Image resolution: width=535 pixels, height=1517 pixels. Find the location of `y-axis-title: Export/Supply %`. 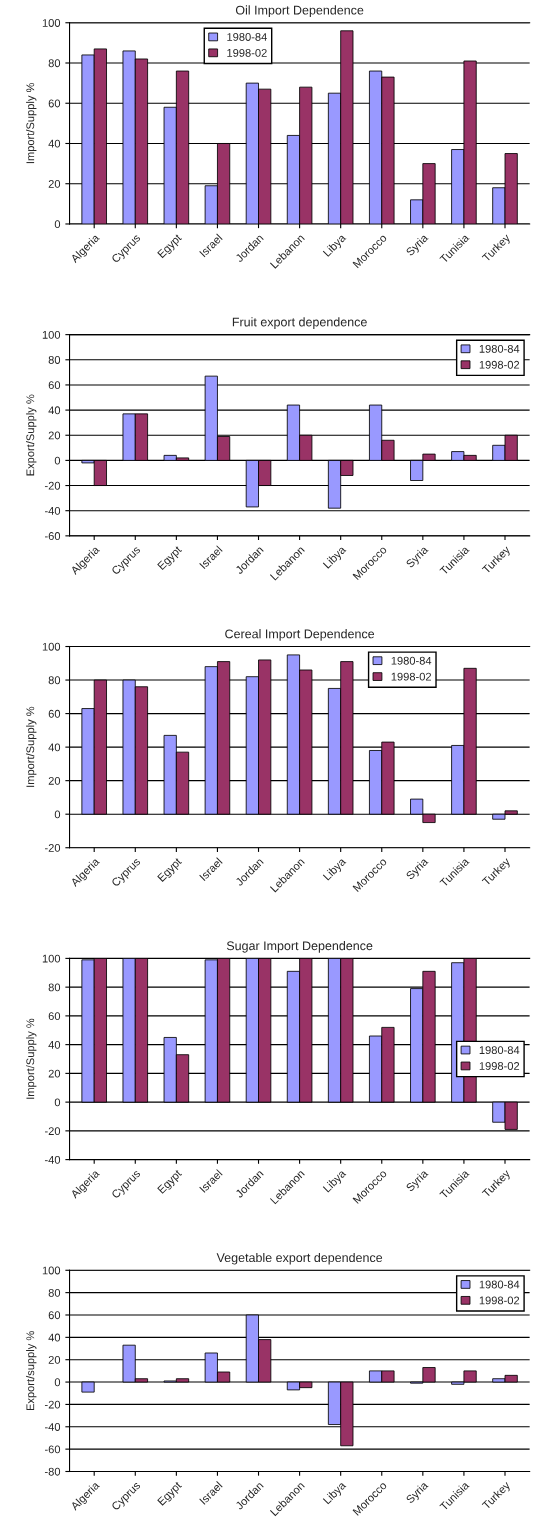

y-axis-title: Export/Supply % is located at coordinates (31, 435).